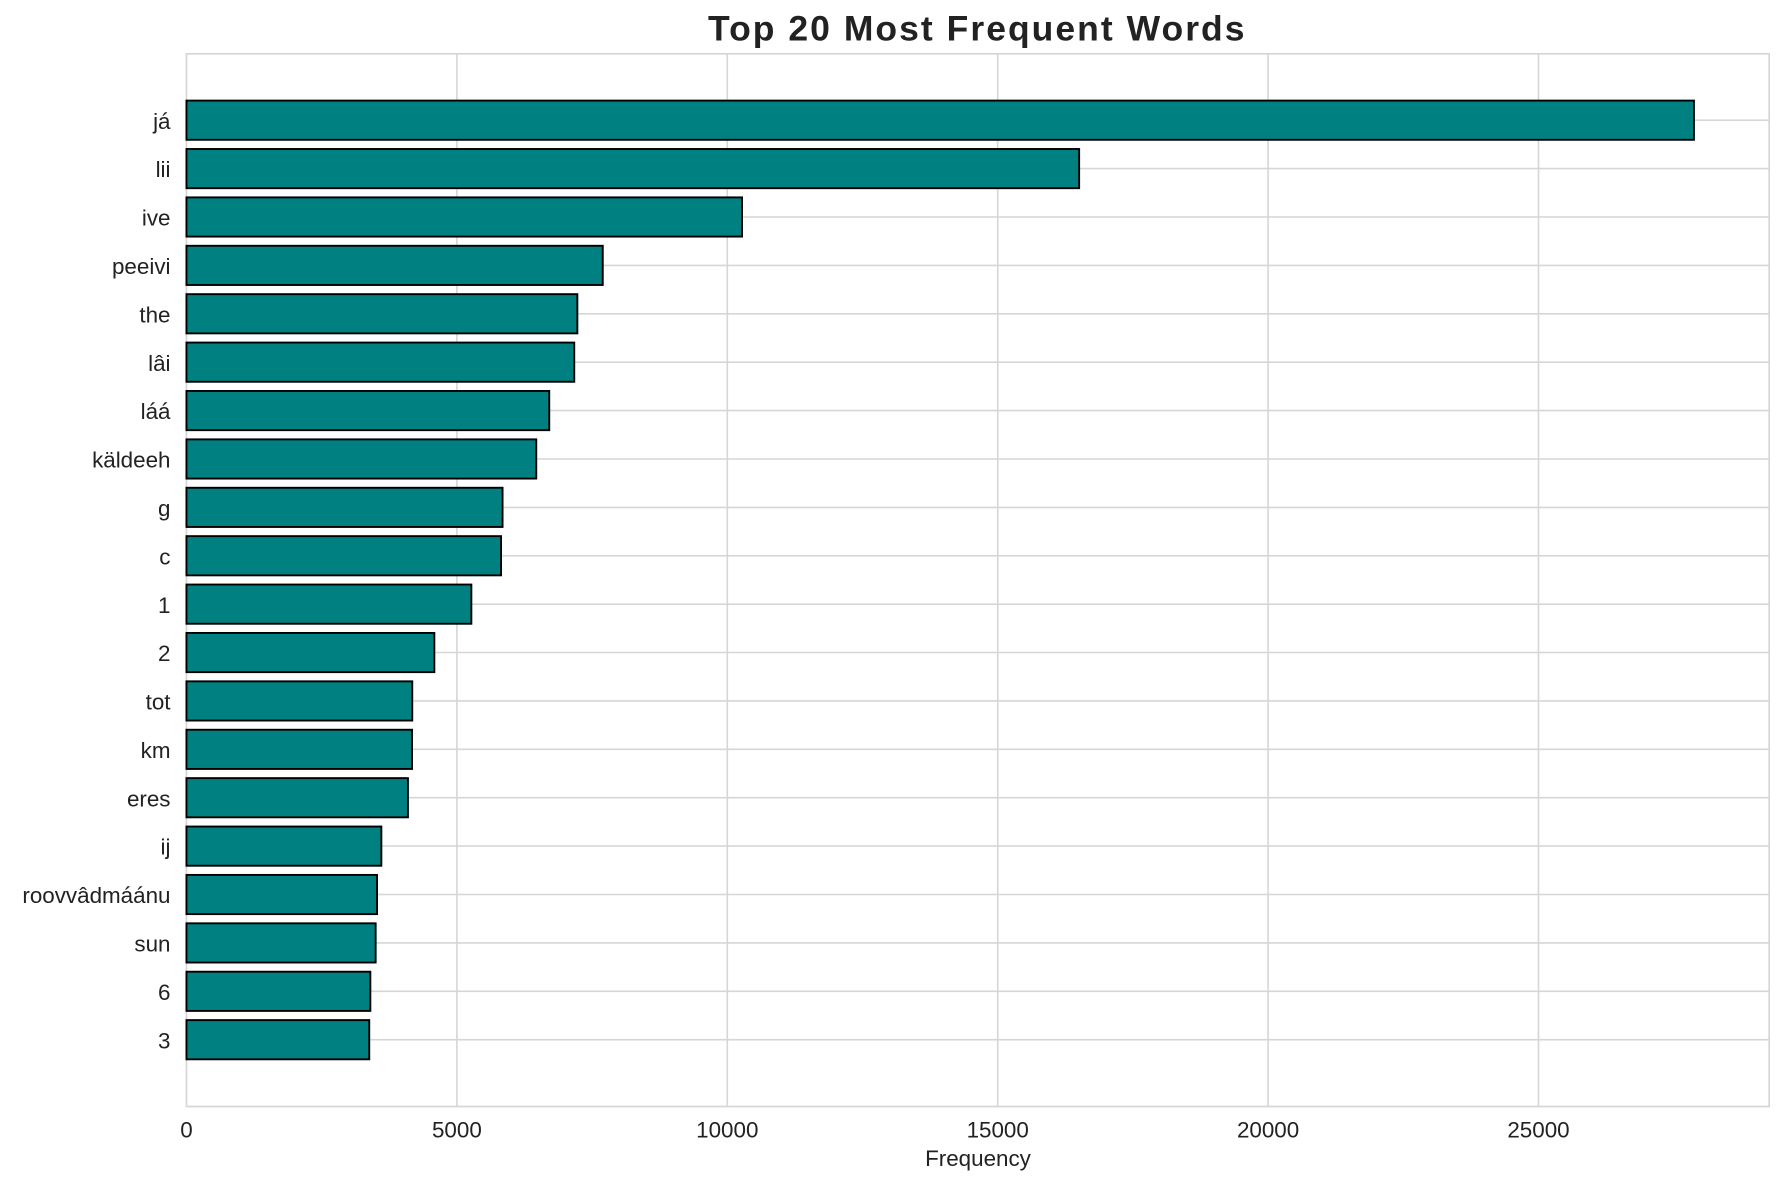  I want to click on svg-text: Frequency, so click(978, 1158).